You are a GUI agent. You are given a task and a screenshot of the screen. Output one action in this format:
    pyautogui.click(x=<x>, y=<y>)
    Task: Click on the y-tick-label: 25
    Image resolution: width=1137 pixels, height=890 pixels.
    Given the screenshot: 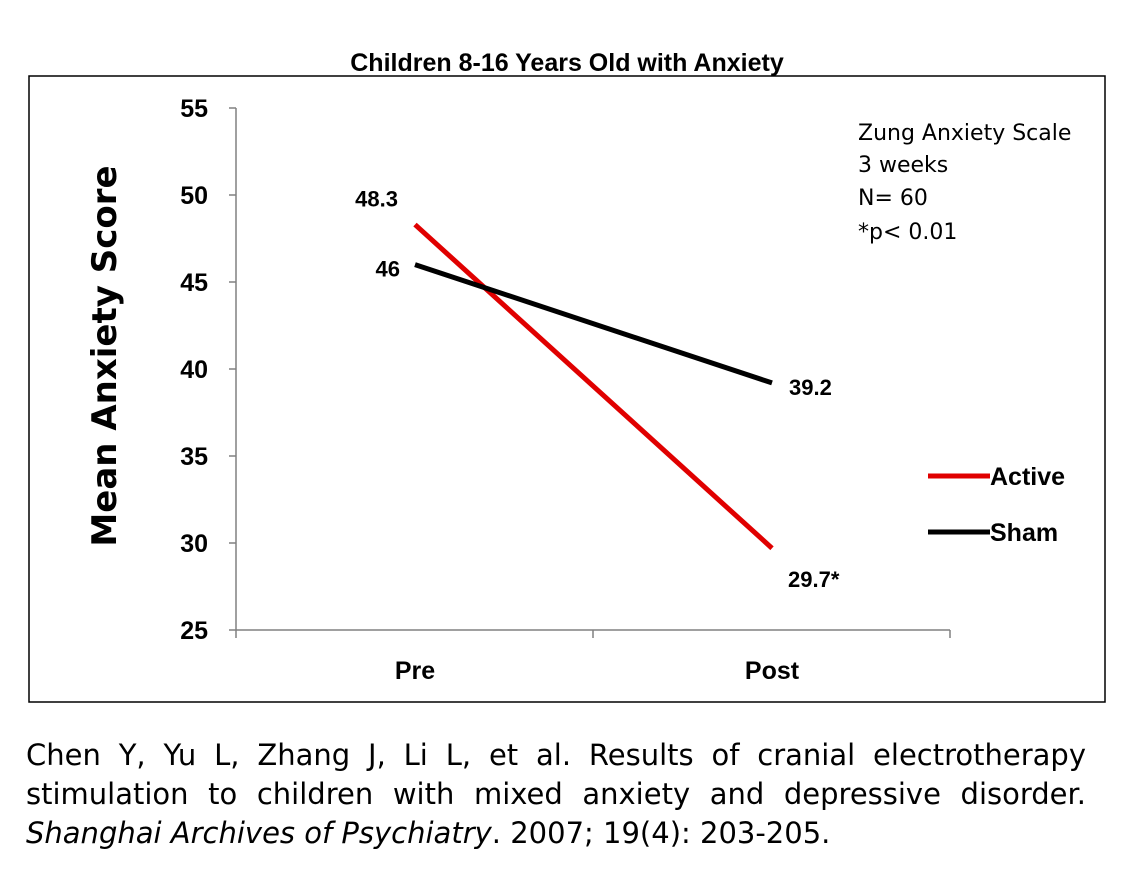 What is the action you would take?
    pyautogui.click(x=194, y=631)
    